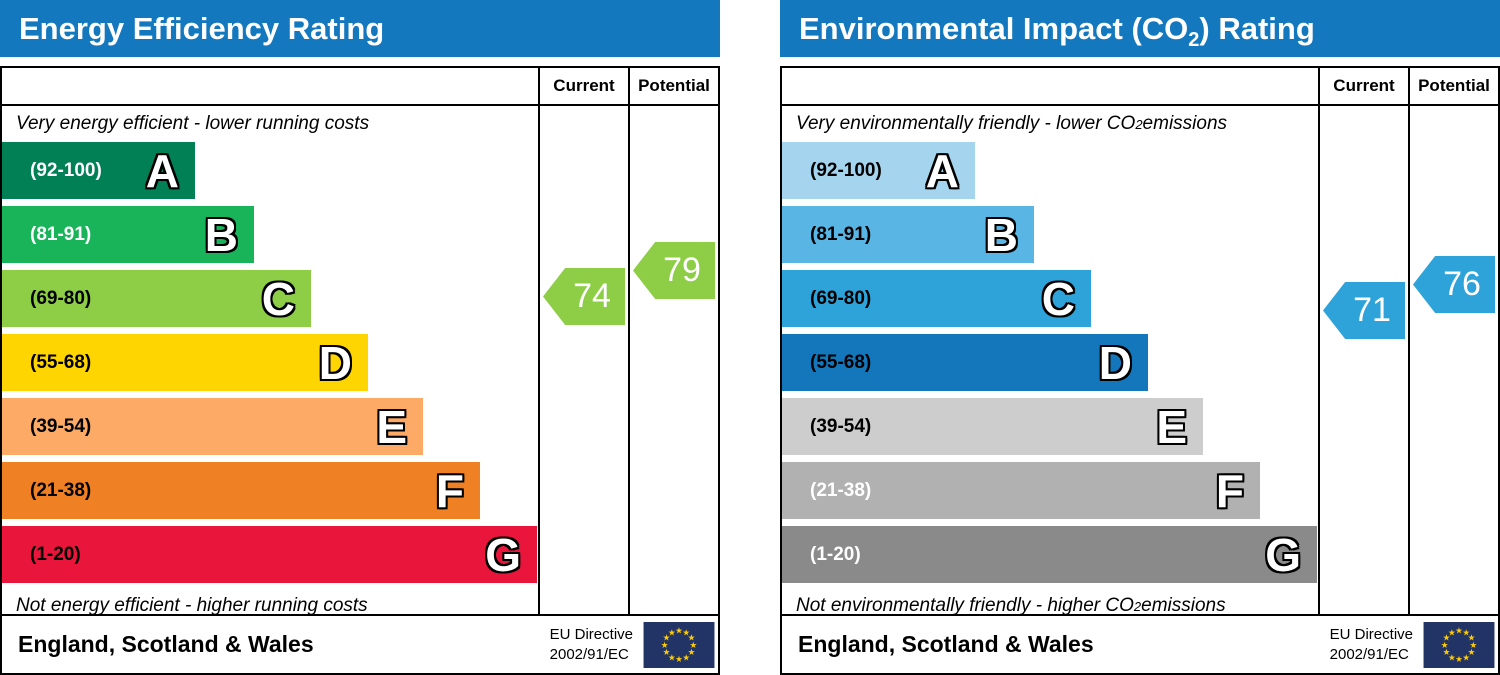 This screenshot has height=675, width=1500. What do you see at coordinates (965, 605) in the screenshot?
I see `note-text: Not environmentally friendly - higher CO` at bounding box center [965, 605].